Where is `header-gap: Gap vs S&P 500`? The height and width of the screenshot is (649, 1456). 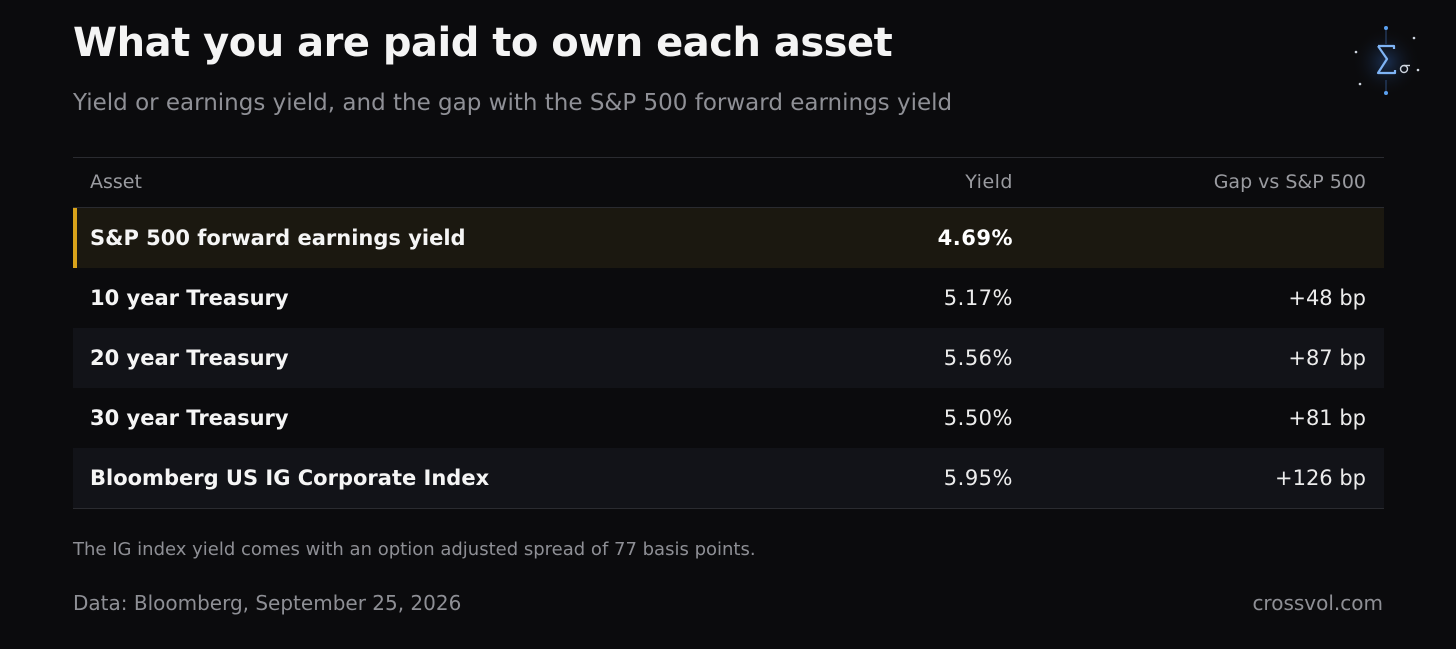 header-gap: Gap vs S&P 500 is located at coordinates (1289, 182).